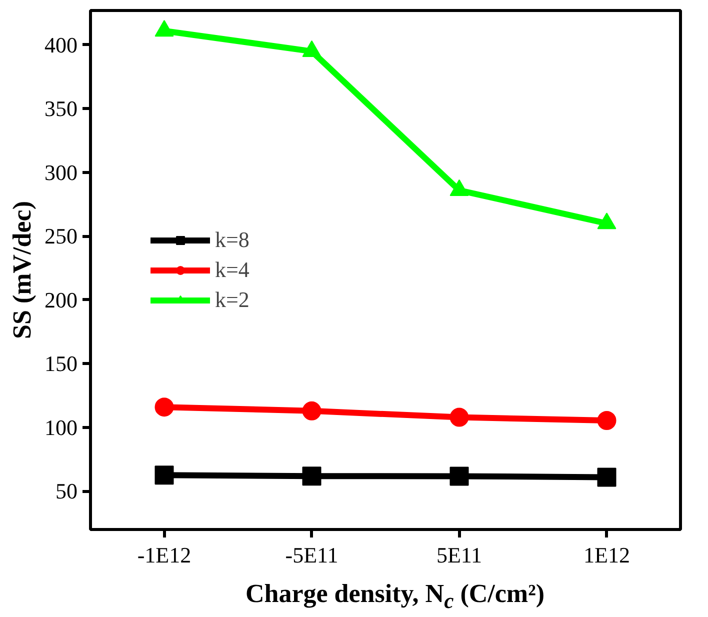 The width and height of the screenshot is (708, 617). What do you see at coordinates (232, 299) in the screenshot?
I see `legend-label: k=2` at bounding box center [232, 299].